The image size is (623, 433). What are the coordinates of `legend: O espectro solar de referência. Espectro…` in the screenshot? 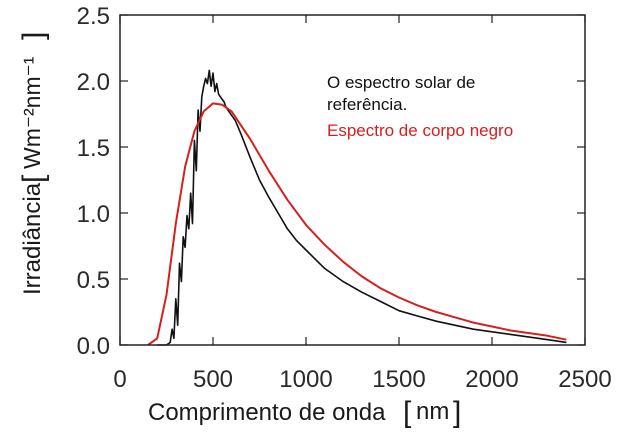 It's located at (420, 106).